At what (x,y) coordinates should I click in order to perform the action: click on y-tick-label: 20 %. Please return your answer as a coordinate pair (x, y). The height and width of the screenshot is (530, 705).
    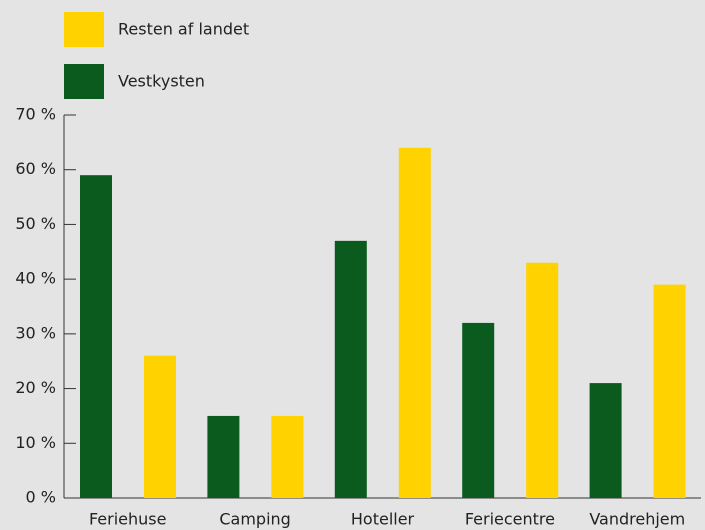
    Looking at the image, I should click on (35, 387).